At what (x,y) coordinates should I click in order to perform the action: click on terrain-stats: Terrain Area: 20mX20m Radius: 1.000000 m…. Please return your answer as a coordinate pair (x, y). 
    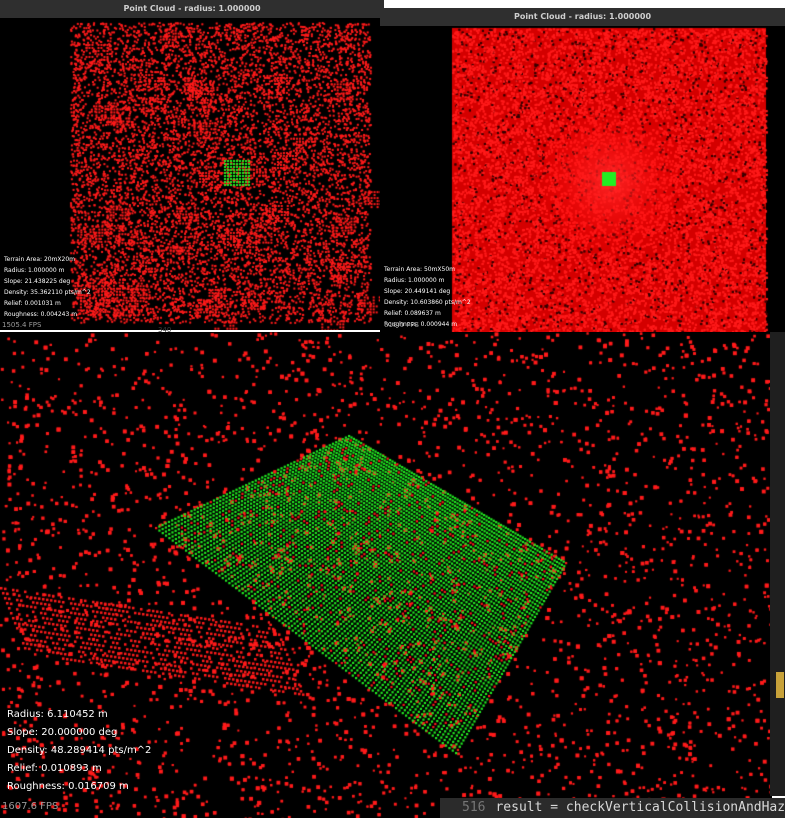
    Looking at the image, I should click on (47, 287).